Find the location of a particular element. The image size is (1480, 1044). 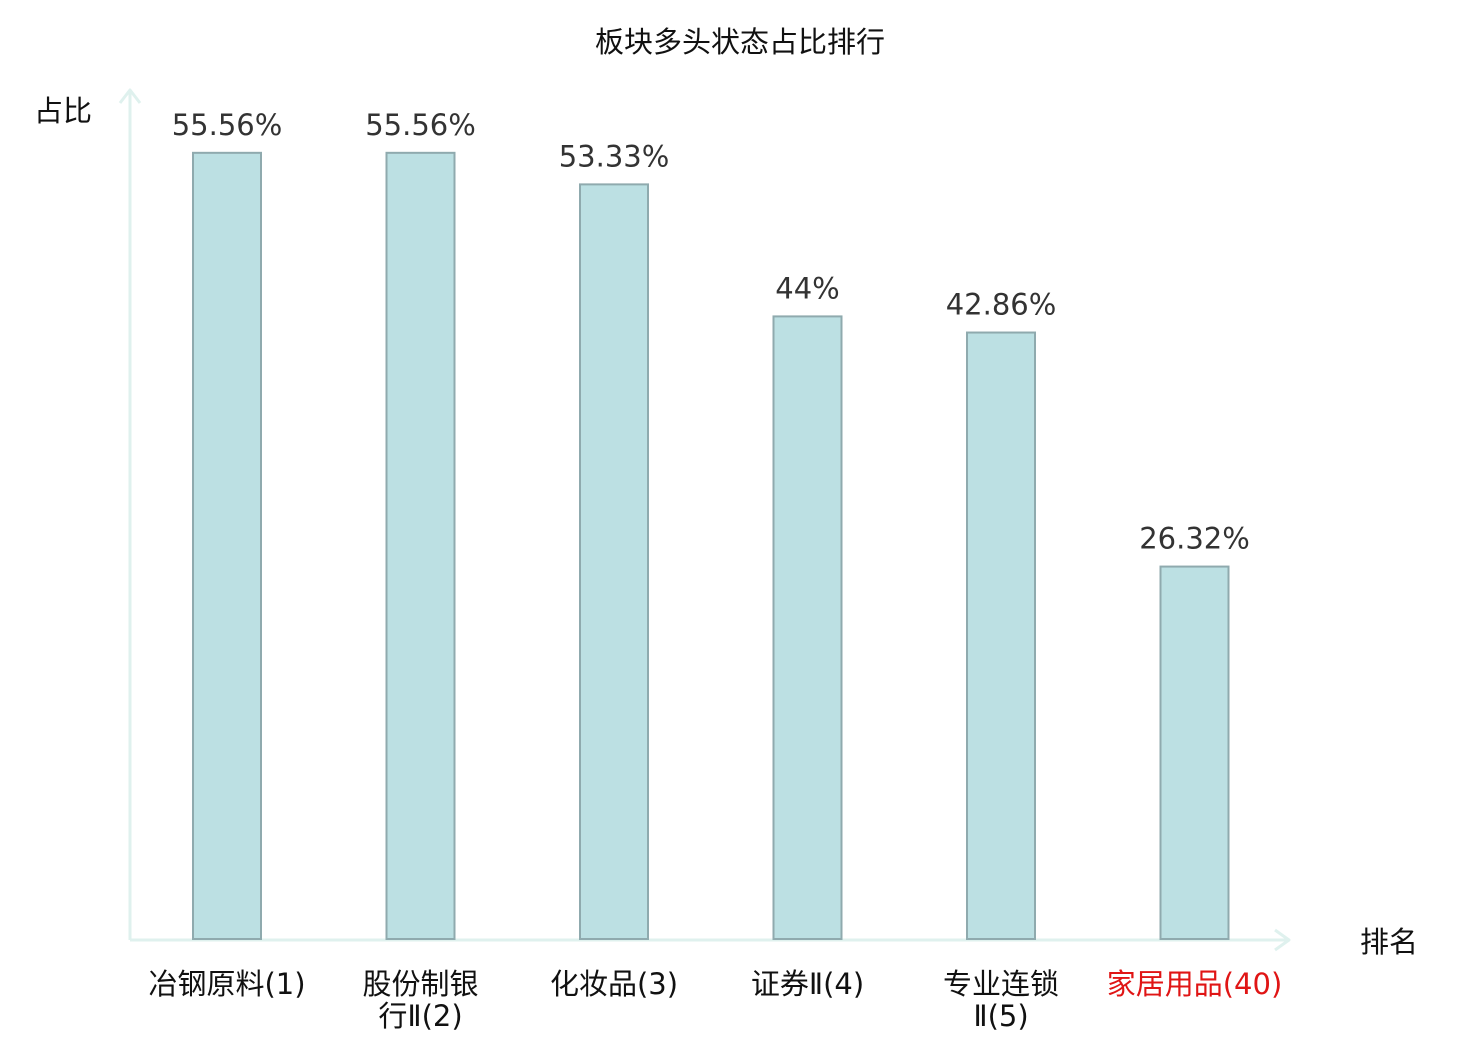

x-axis-arrow is located at coordinates (1282, 940).